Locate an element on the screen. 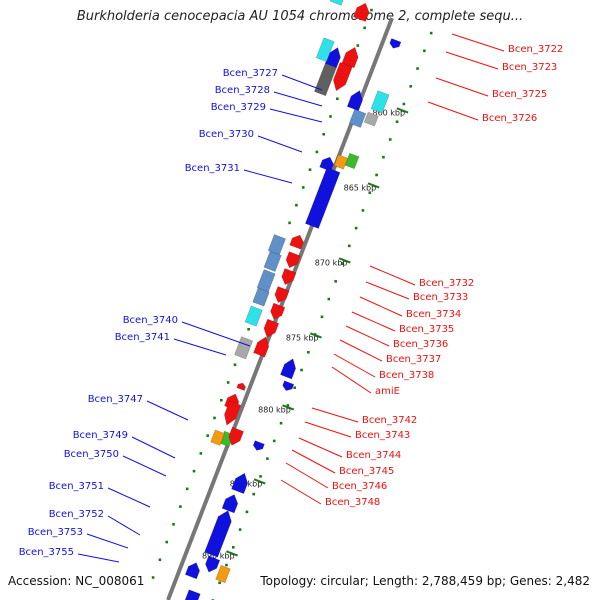 This screenshot has height=600, width=600. gene-label: Bcen_3735 is located at coordinates (426, 329).